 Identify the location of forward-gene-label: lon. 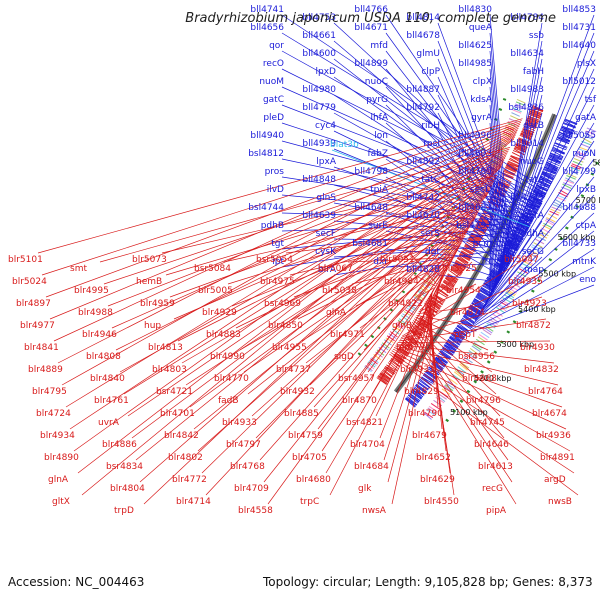
(381, 136).